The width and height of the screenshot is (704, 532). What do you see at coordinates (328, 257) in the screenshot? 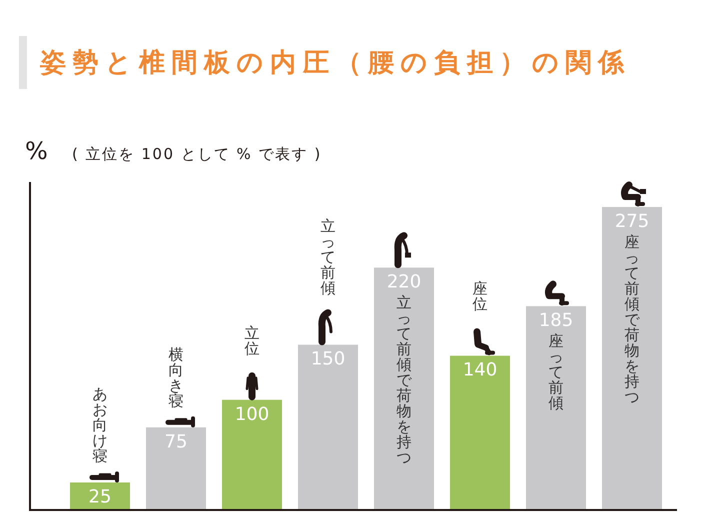
I see `x-tick-label: 立って前傾` at bounding box center [328, 257].